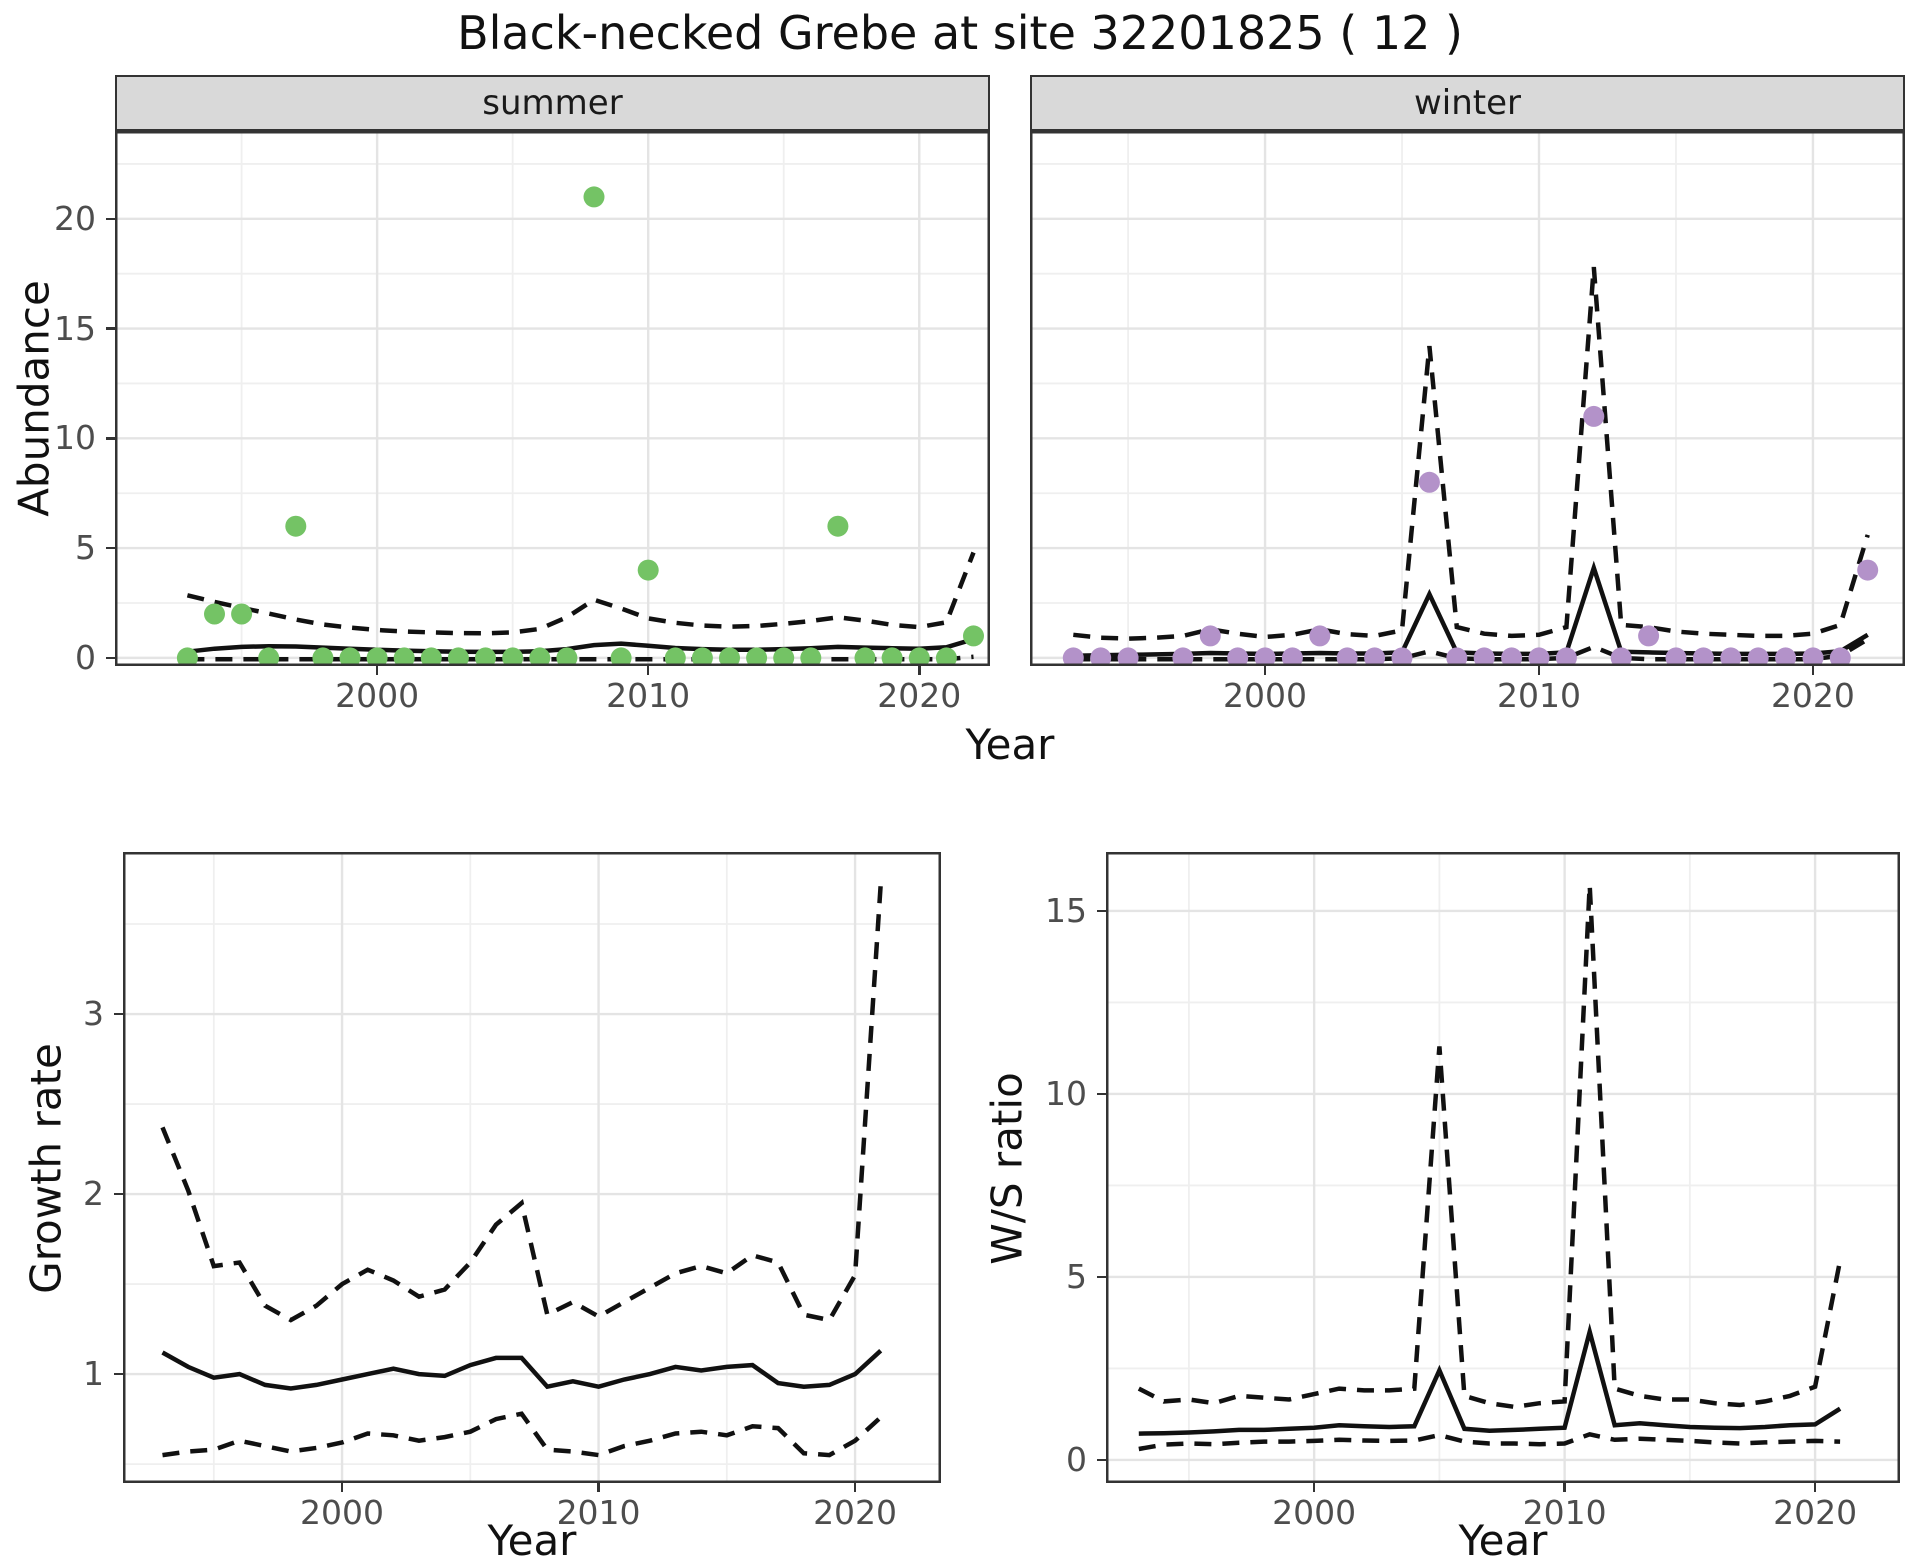 This screenshot has height=1560, width=1920. Describe the element at coordinates (1467, 103) in the screenshot. I see `facet-strip-winter-label: winter` at that location.